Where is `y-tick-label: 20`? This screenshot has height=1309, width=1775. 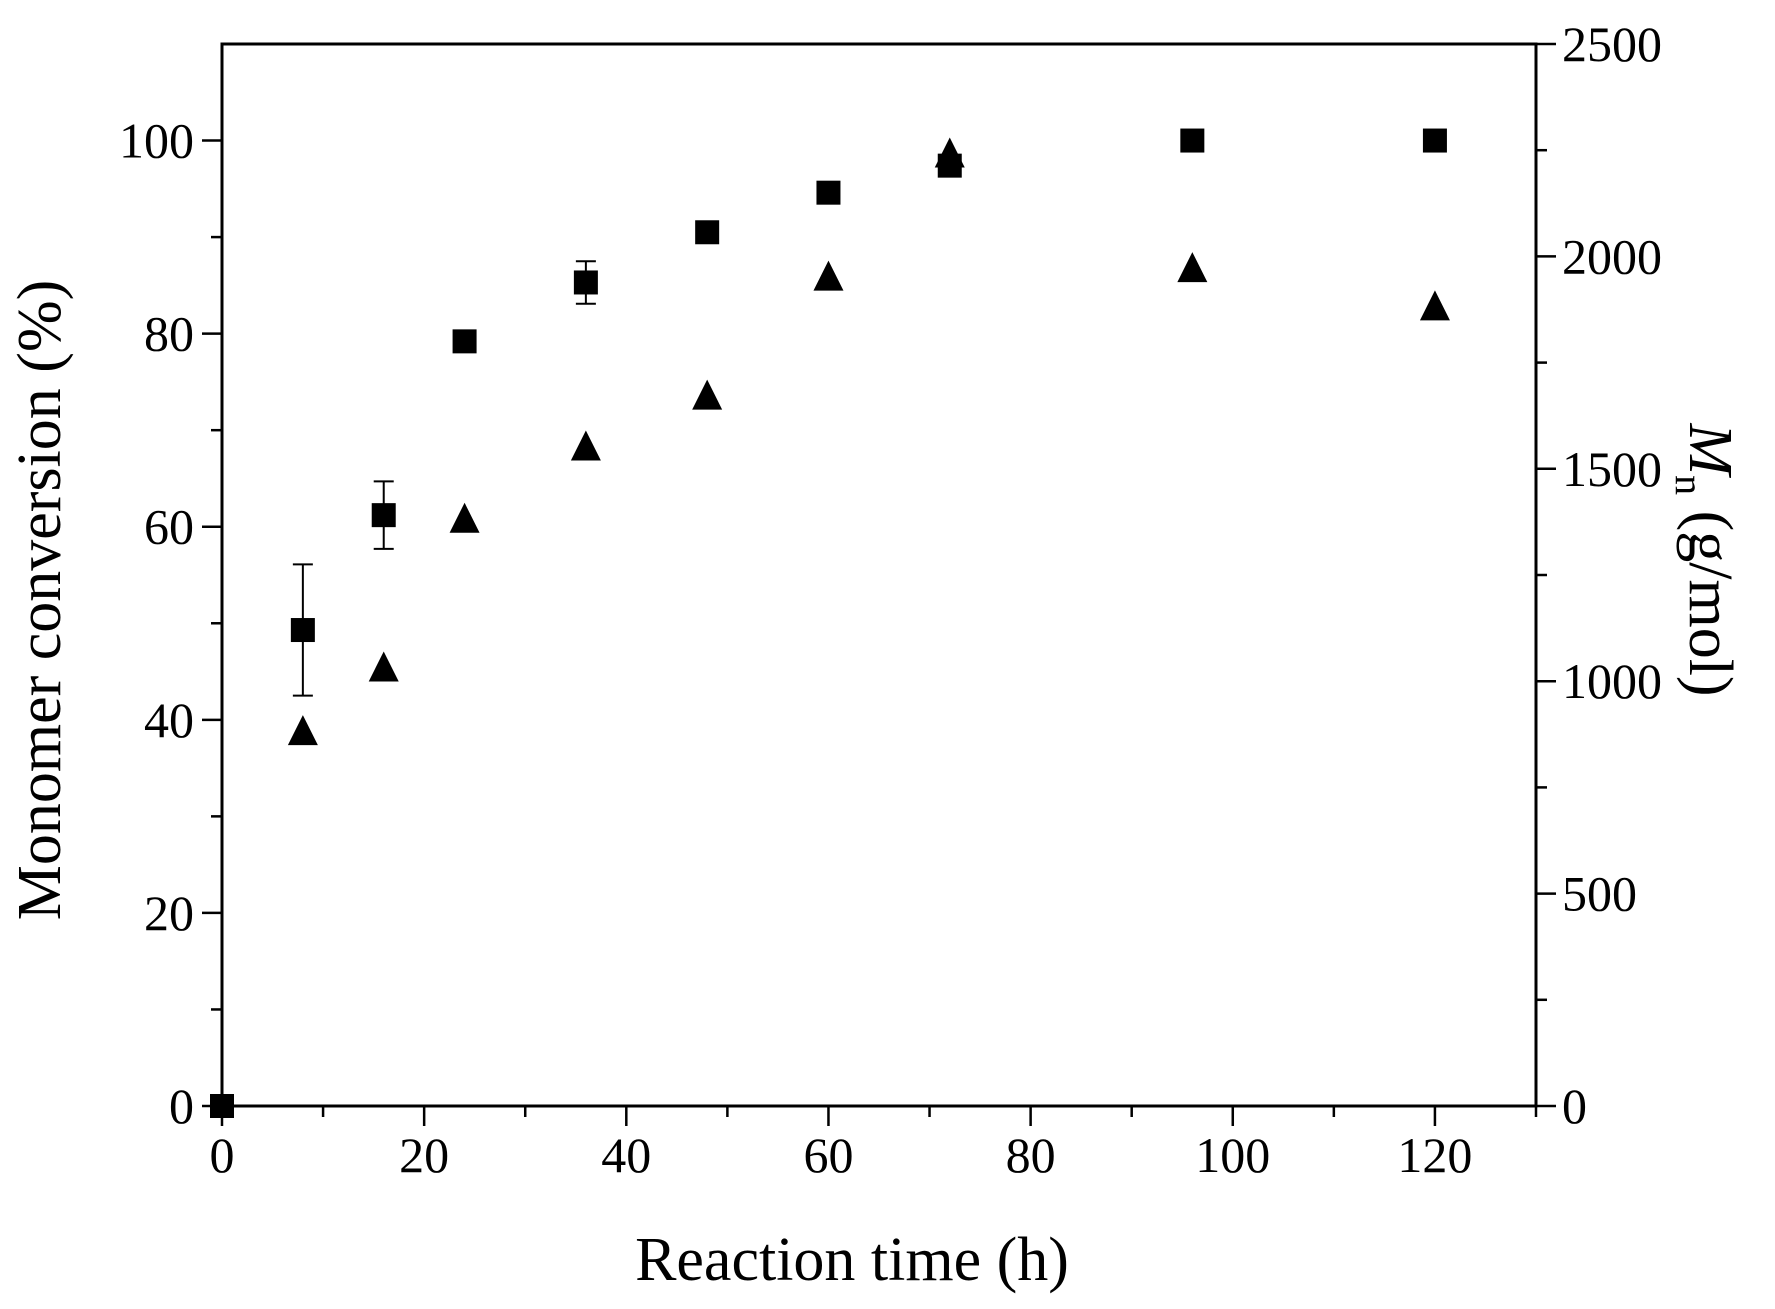
y-tick-label: 20 is located at coordinates (169, 913).